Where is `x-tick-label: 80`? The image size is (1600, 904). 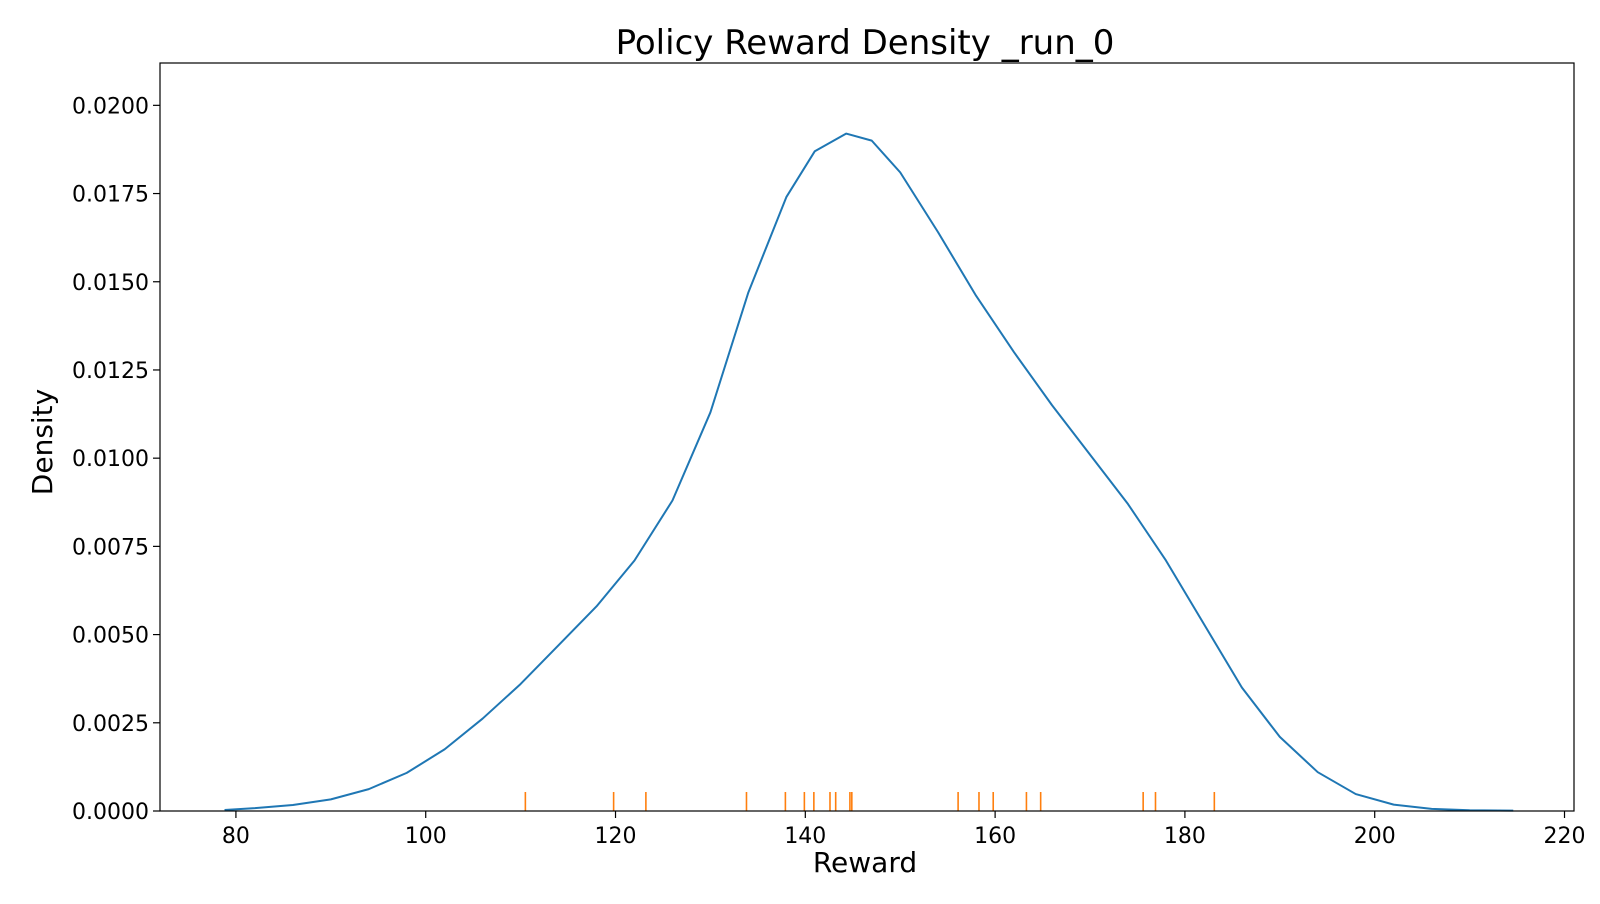
x-tick-label: 80 is located at coordinates (236, 836).